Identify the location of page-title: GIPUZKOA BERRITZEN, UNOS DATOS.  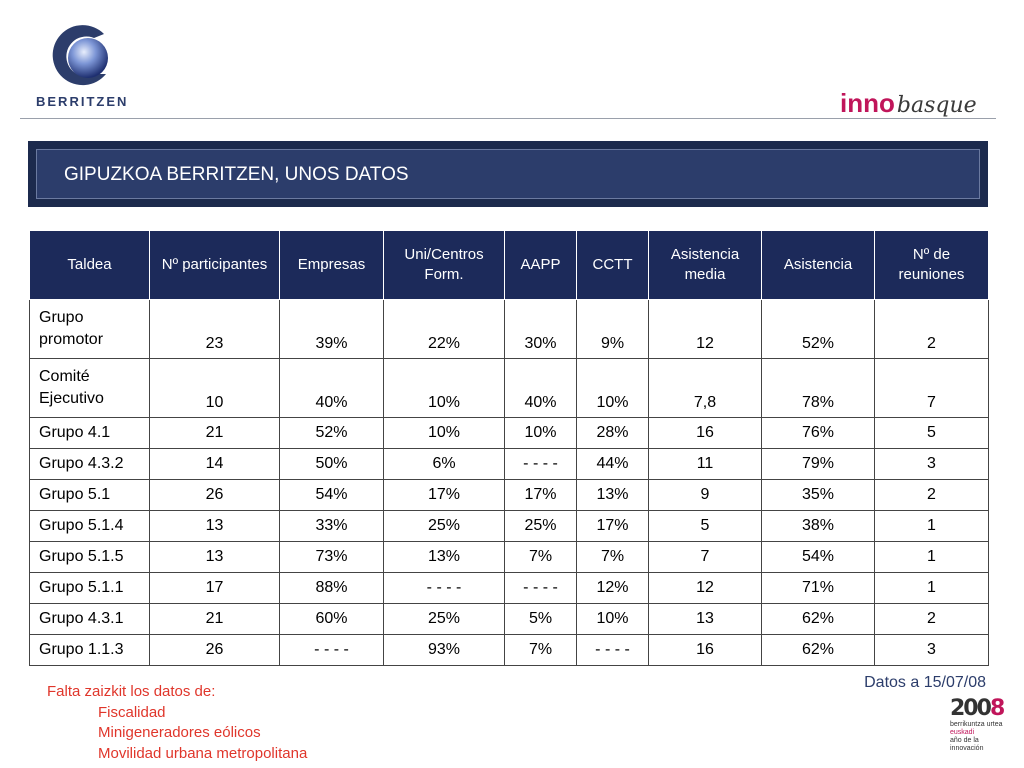
(236, 174).